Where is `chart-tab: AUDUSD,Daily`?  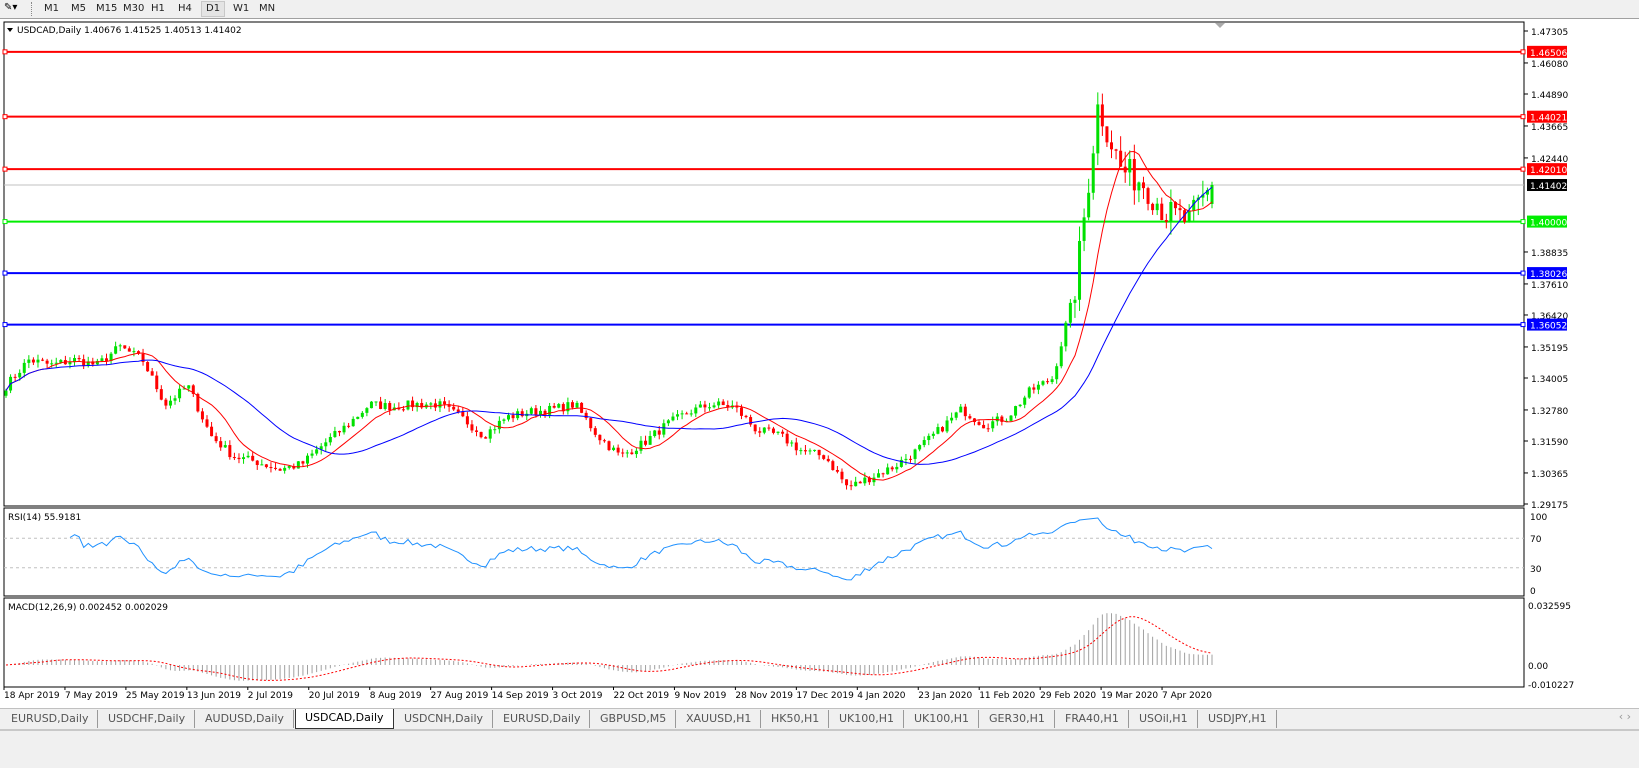 chart-tab: AUDUSD,Daily is located at coordinates (245, 719).